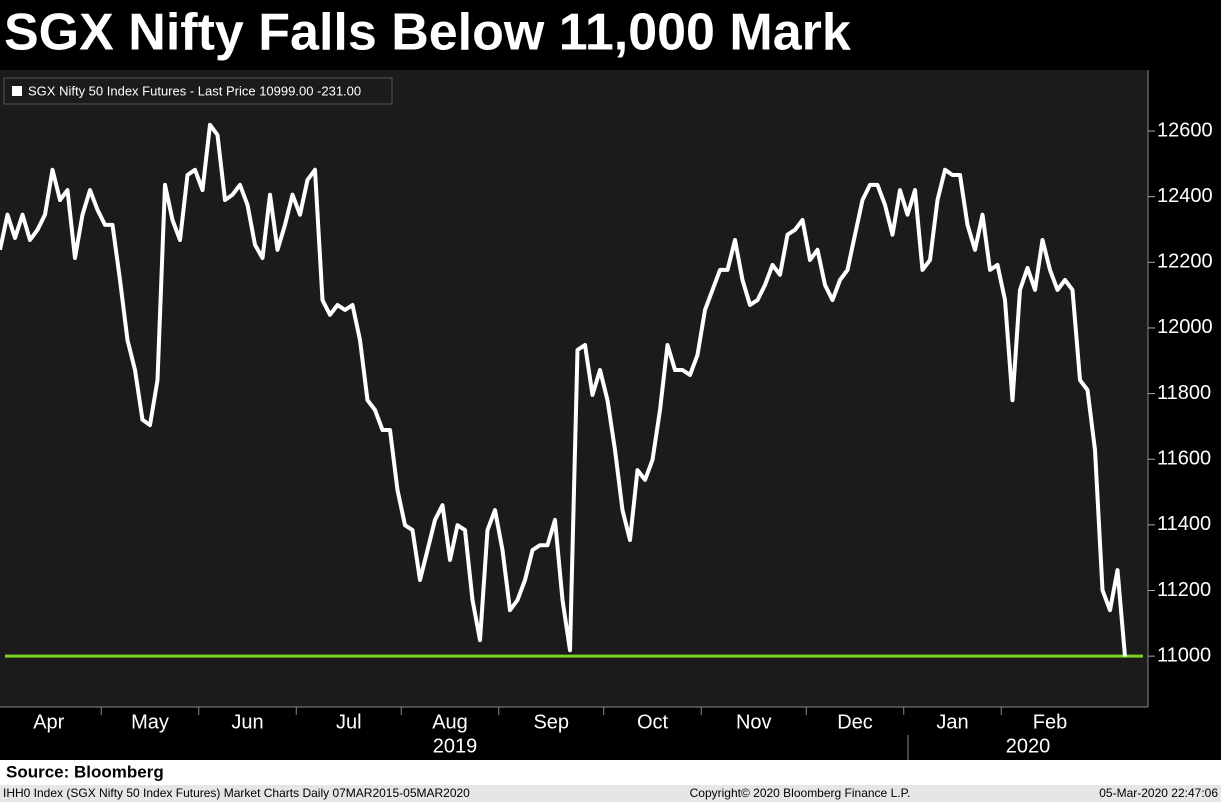 The height and width of the screenshot is (802, 1221). I want to click on year-label: 2019, so click(455, 746).